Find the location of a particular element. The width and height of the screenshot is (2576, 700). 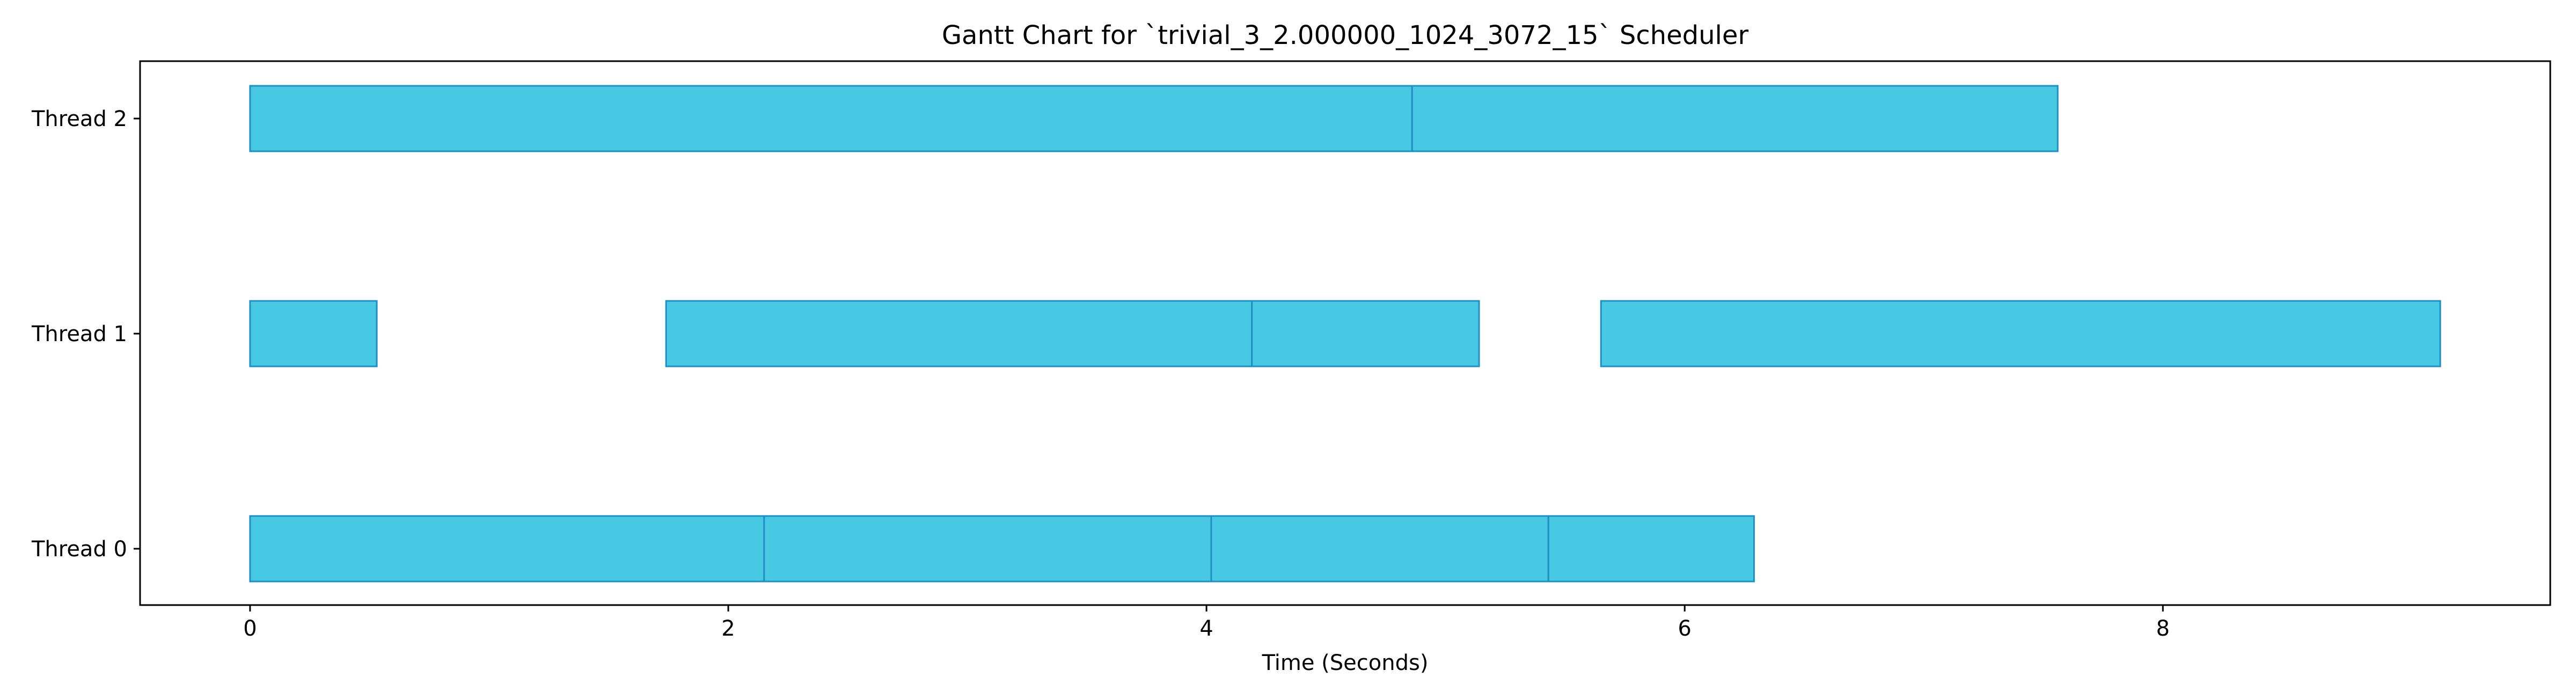

x-tick-label: 8 is located at coordinates (2163, 628).